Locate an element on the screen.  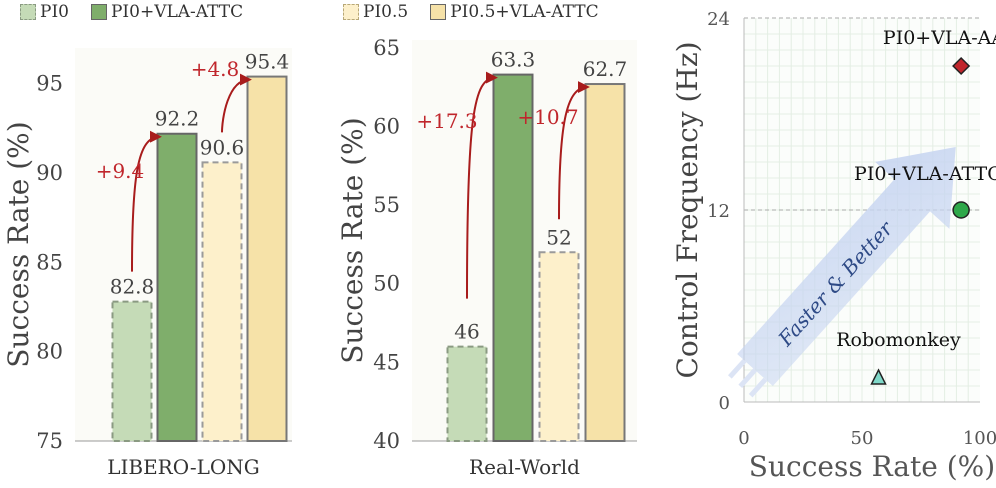
y-tick-label: 60 is located at coordinates (386, 126).